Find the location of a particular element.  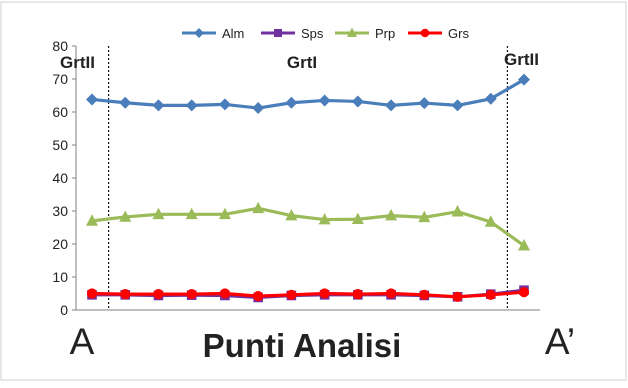

y-tick-label: 70 is located at coordinates (60, 79).